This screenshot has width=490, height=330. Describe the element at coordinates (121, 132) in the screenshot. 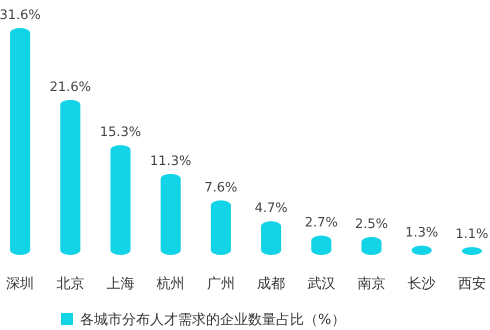

I see `data-label: 15.3%` at that location.